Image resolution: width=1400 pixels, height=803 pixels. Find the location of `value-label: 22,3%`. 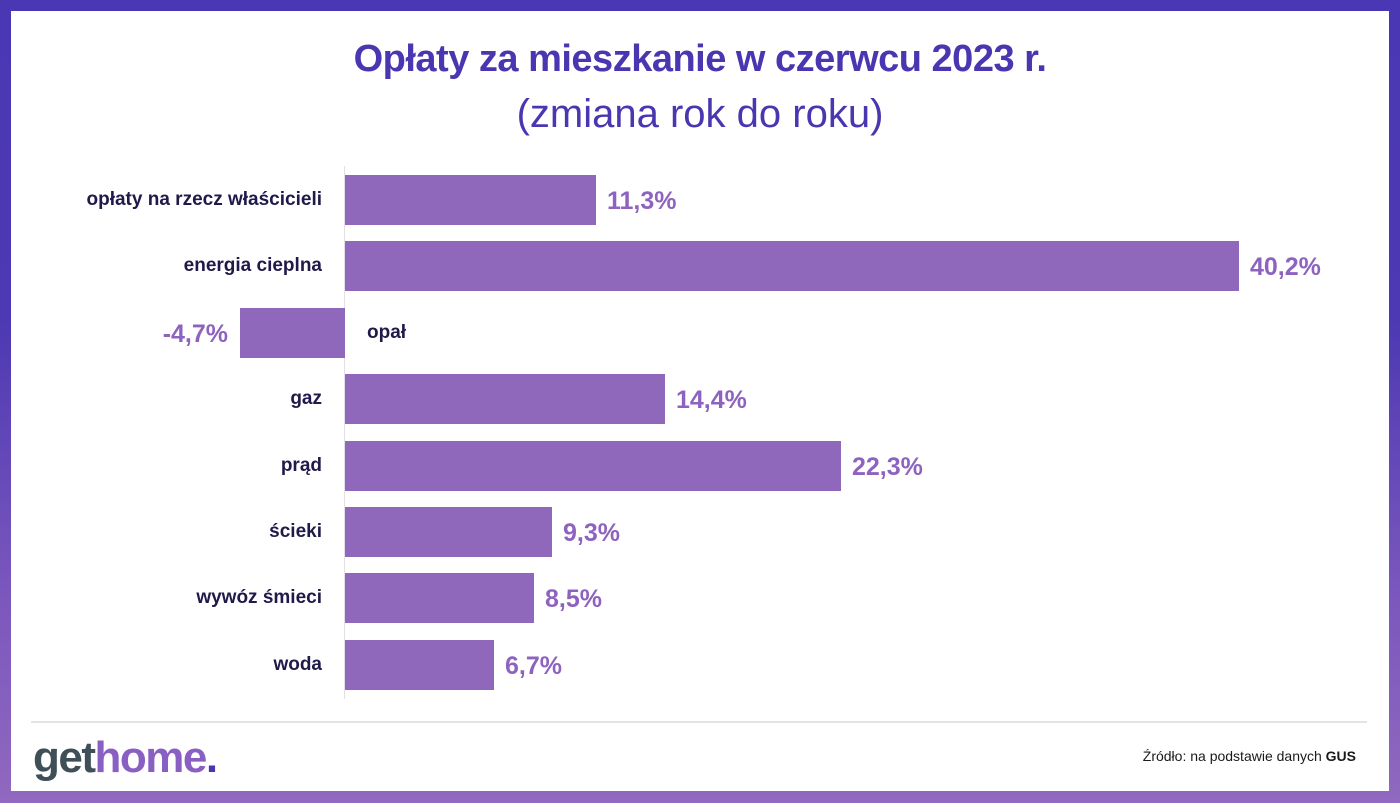

value-label: 22,3% is located at coordinates (887, 467).